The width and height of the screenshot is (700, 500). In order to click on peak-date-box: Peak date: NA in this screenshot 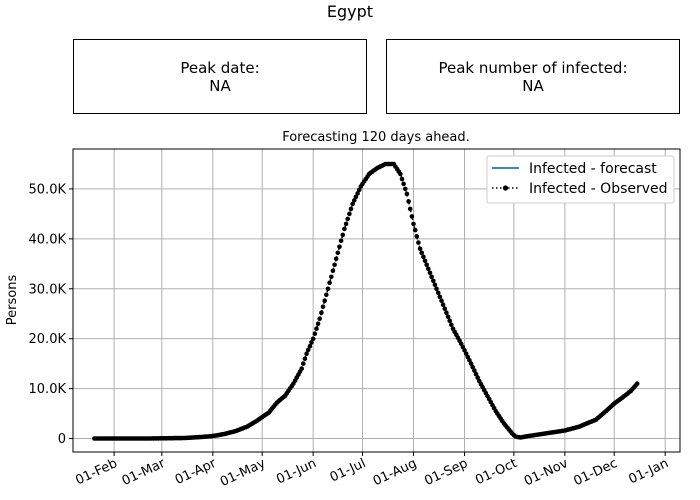, I will do `click(220, 76)`.